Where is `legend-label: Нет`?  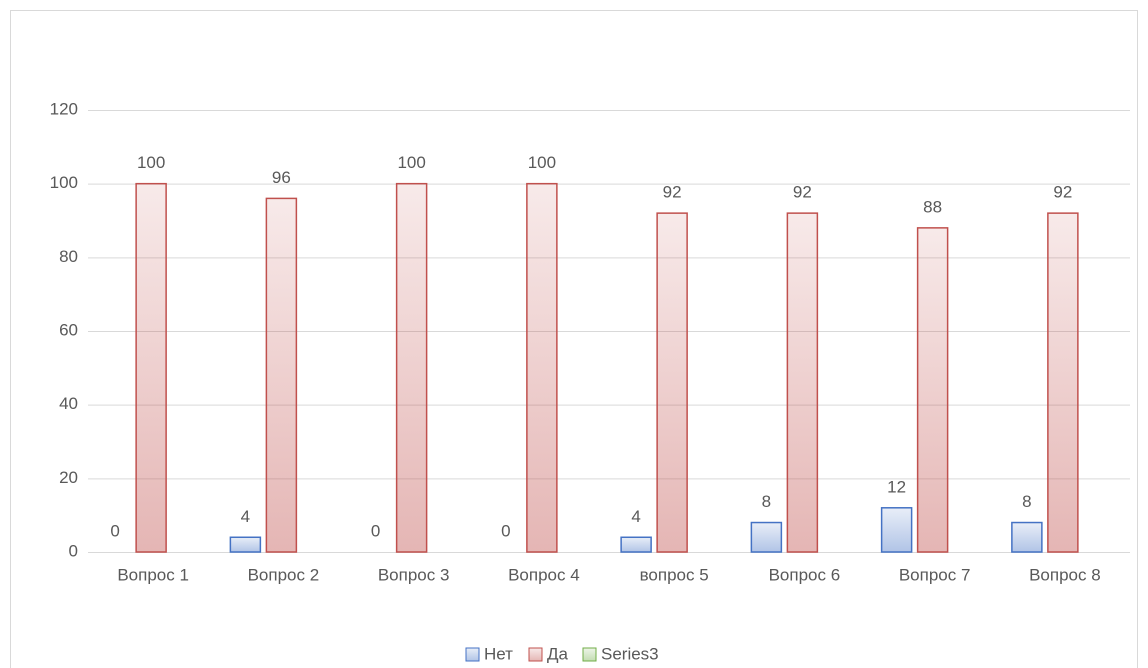 legend-label: Нет is located at coordinates (498, 653).